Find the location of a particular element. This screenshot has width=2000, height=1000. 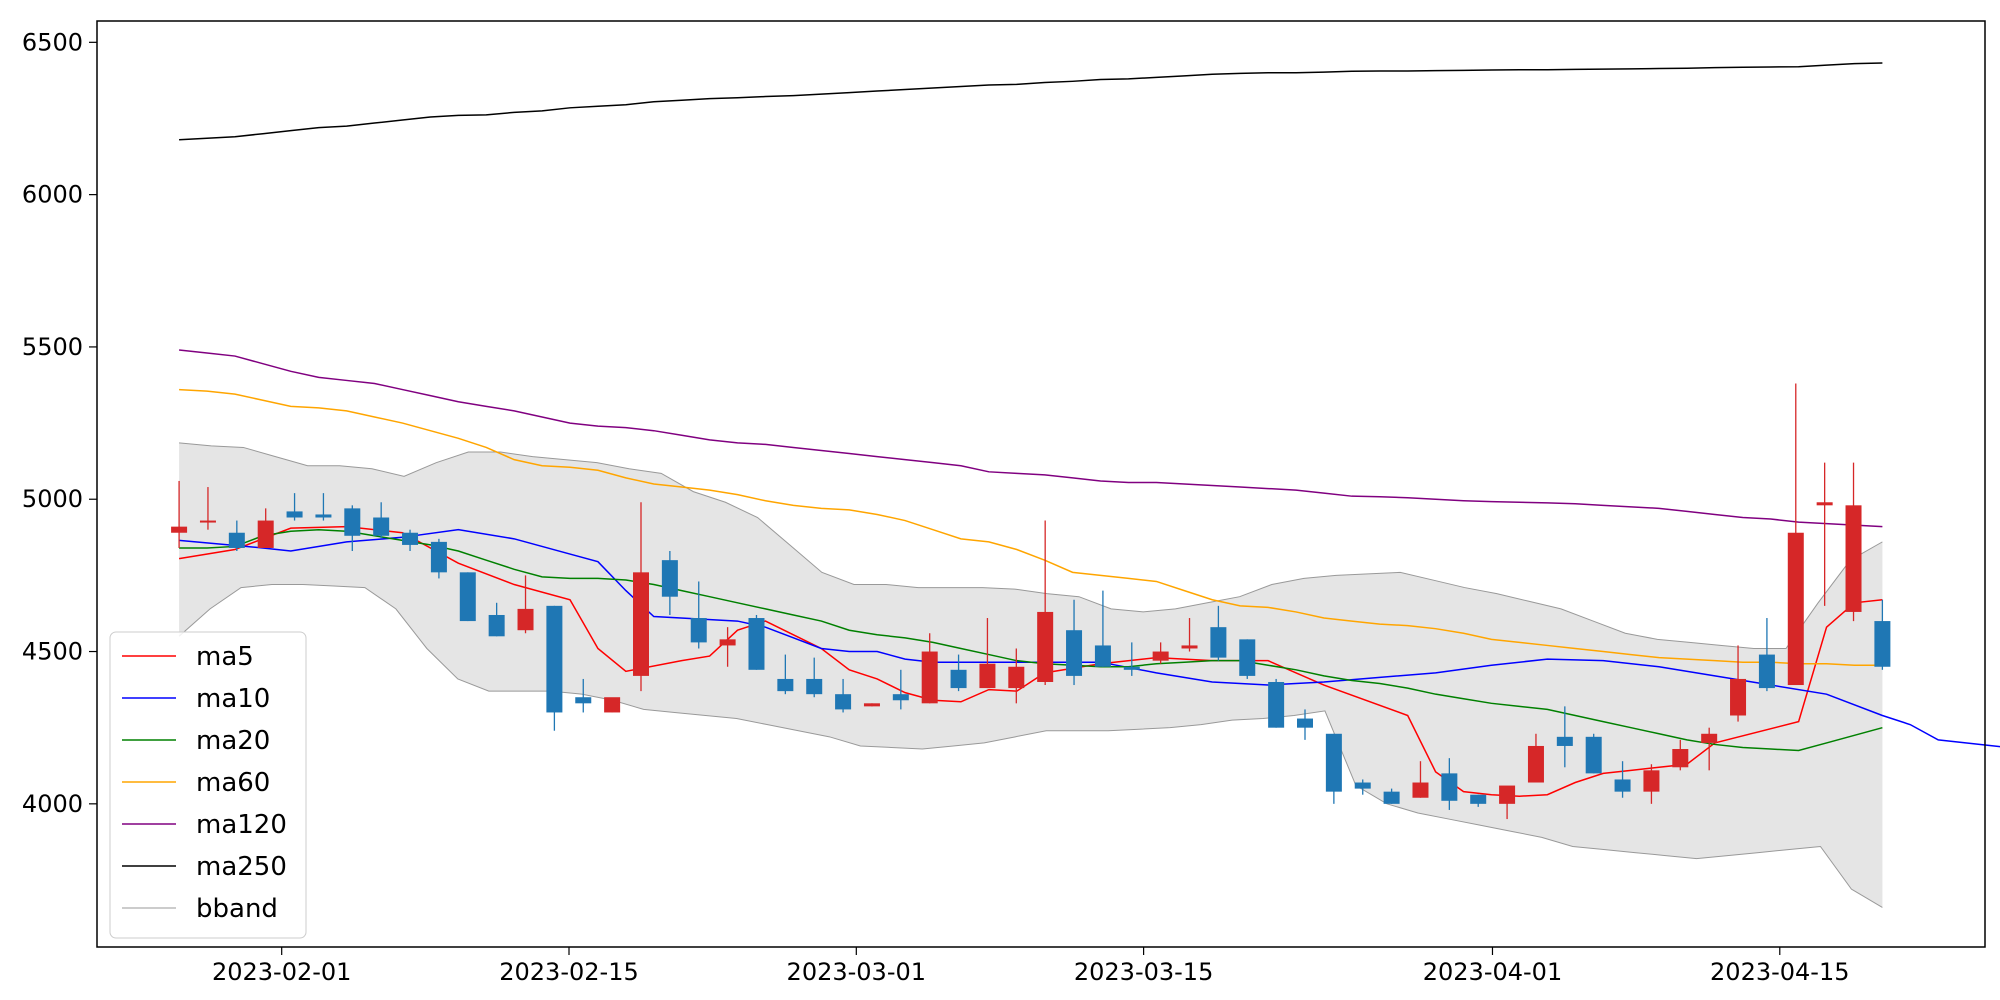

legend-label-ma250: ma250 is located at coordinates (241, 867).